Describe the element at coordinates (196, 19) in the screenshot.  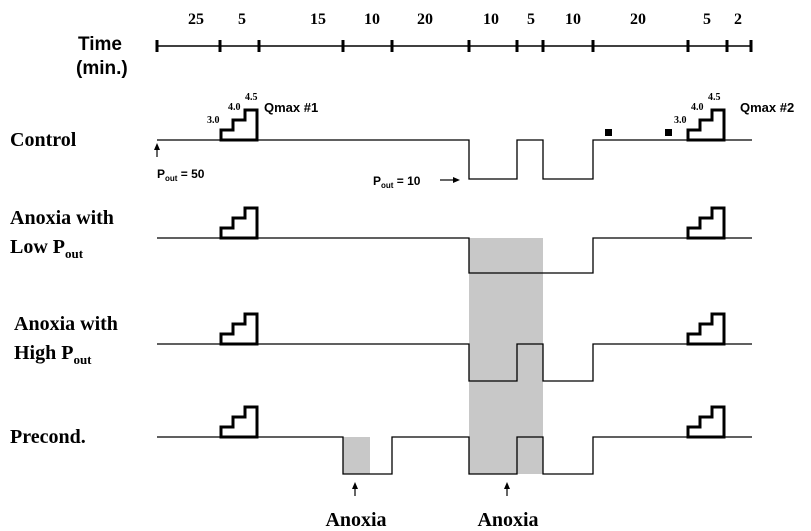
I see `segment-duration: 25` at that location.